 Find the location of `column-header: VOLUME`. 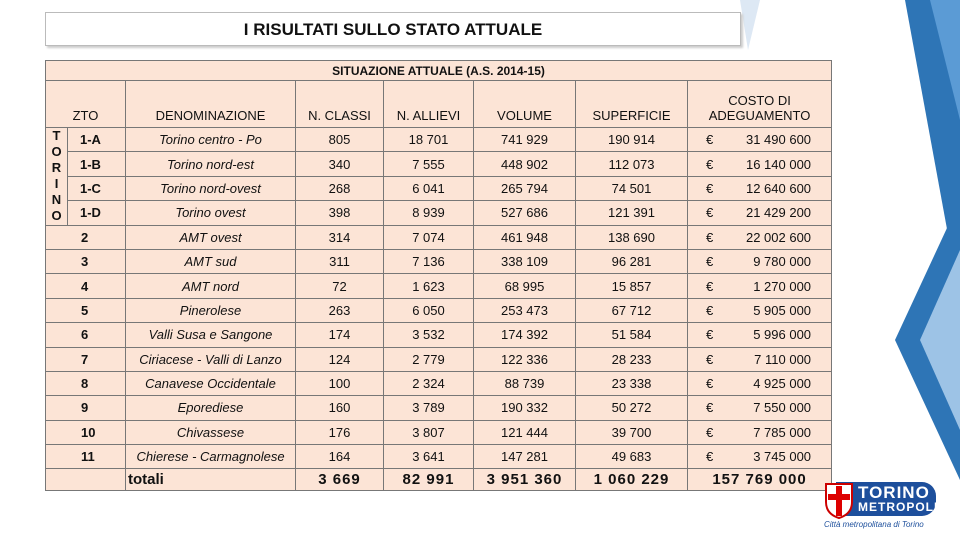

column-header: VOLUME is located at coordinates (524, 104).